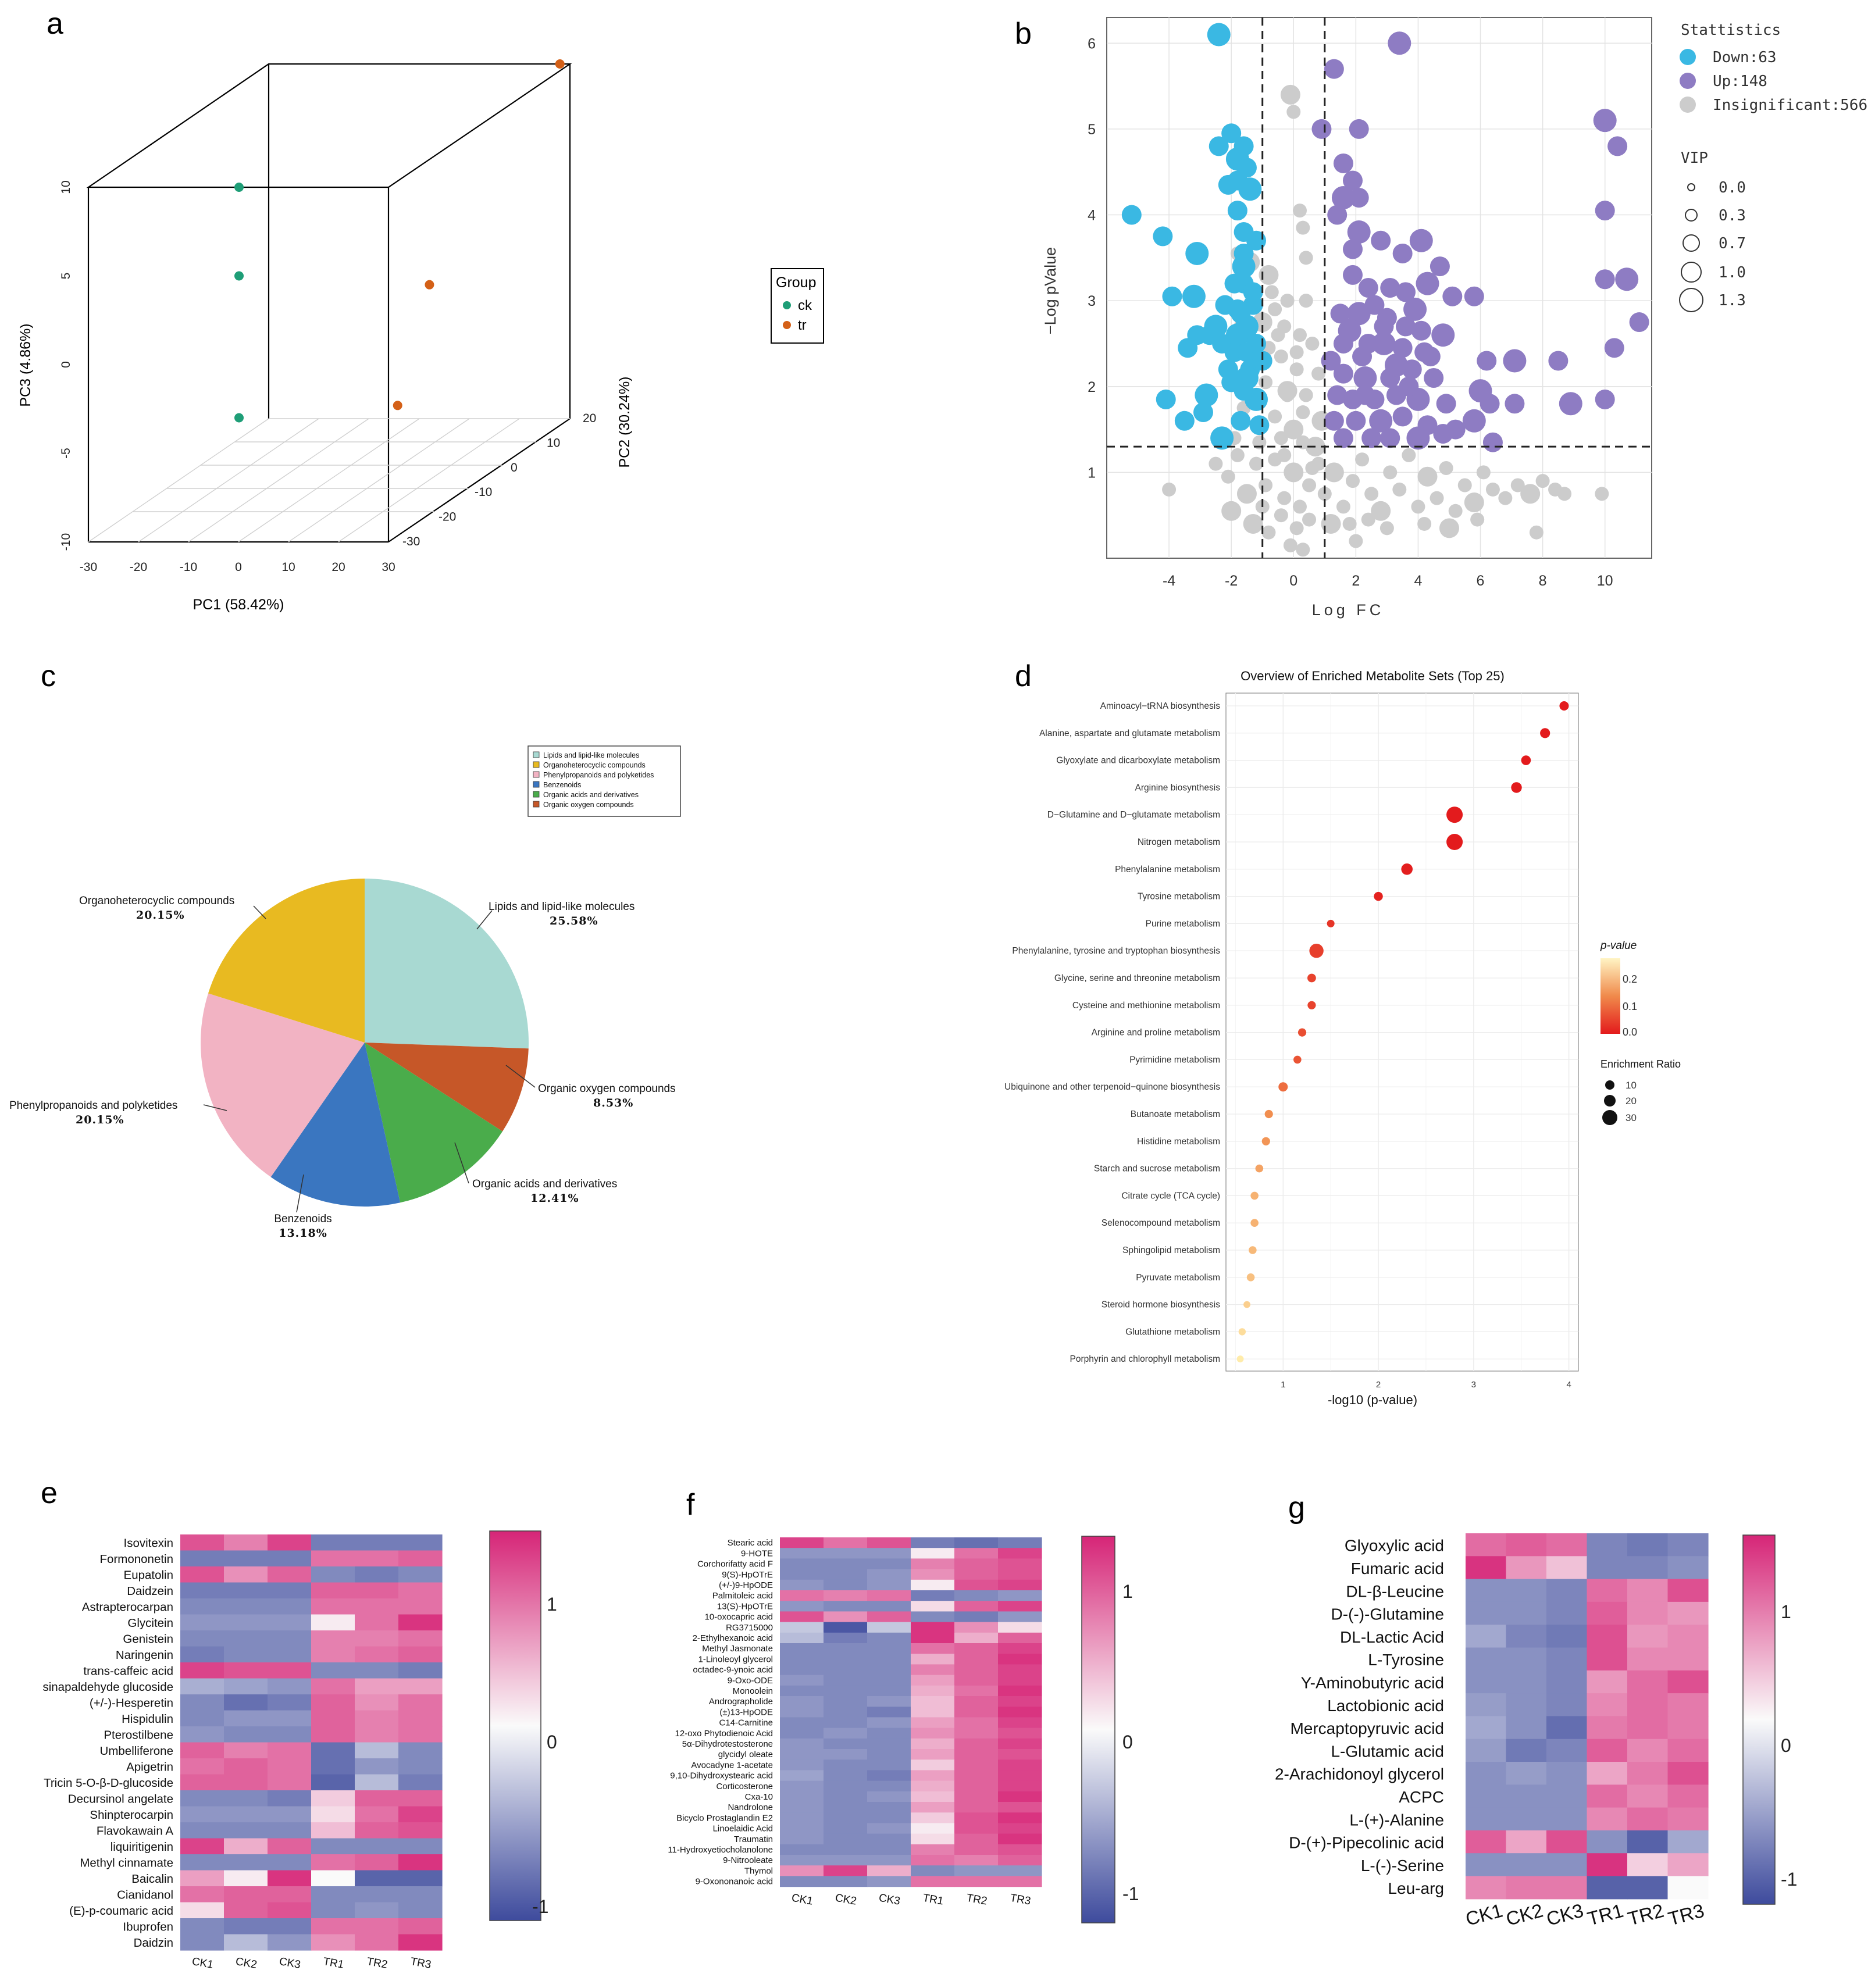  Describe the element at coordinates (741, 1702) in the screenshot. I see `heatmap-row-label: Andrographolide` at that location.